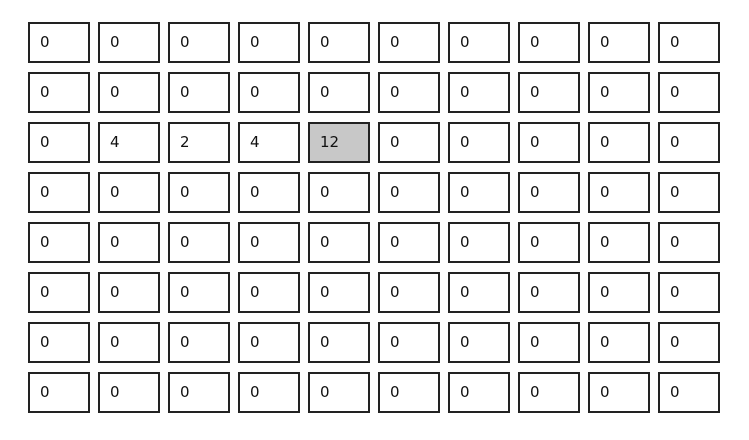 This screenshot has height=440, width=749. I want to click on grid-cell-r3-c8: 0, so click(619, 192).